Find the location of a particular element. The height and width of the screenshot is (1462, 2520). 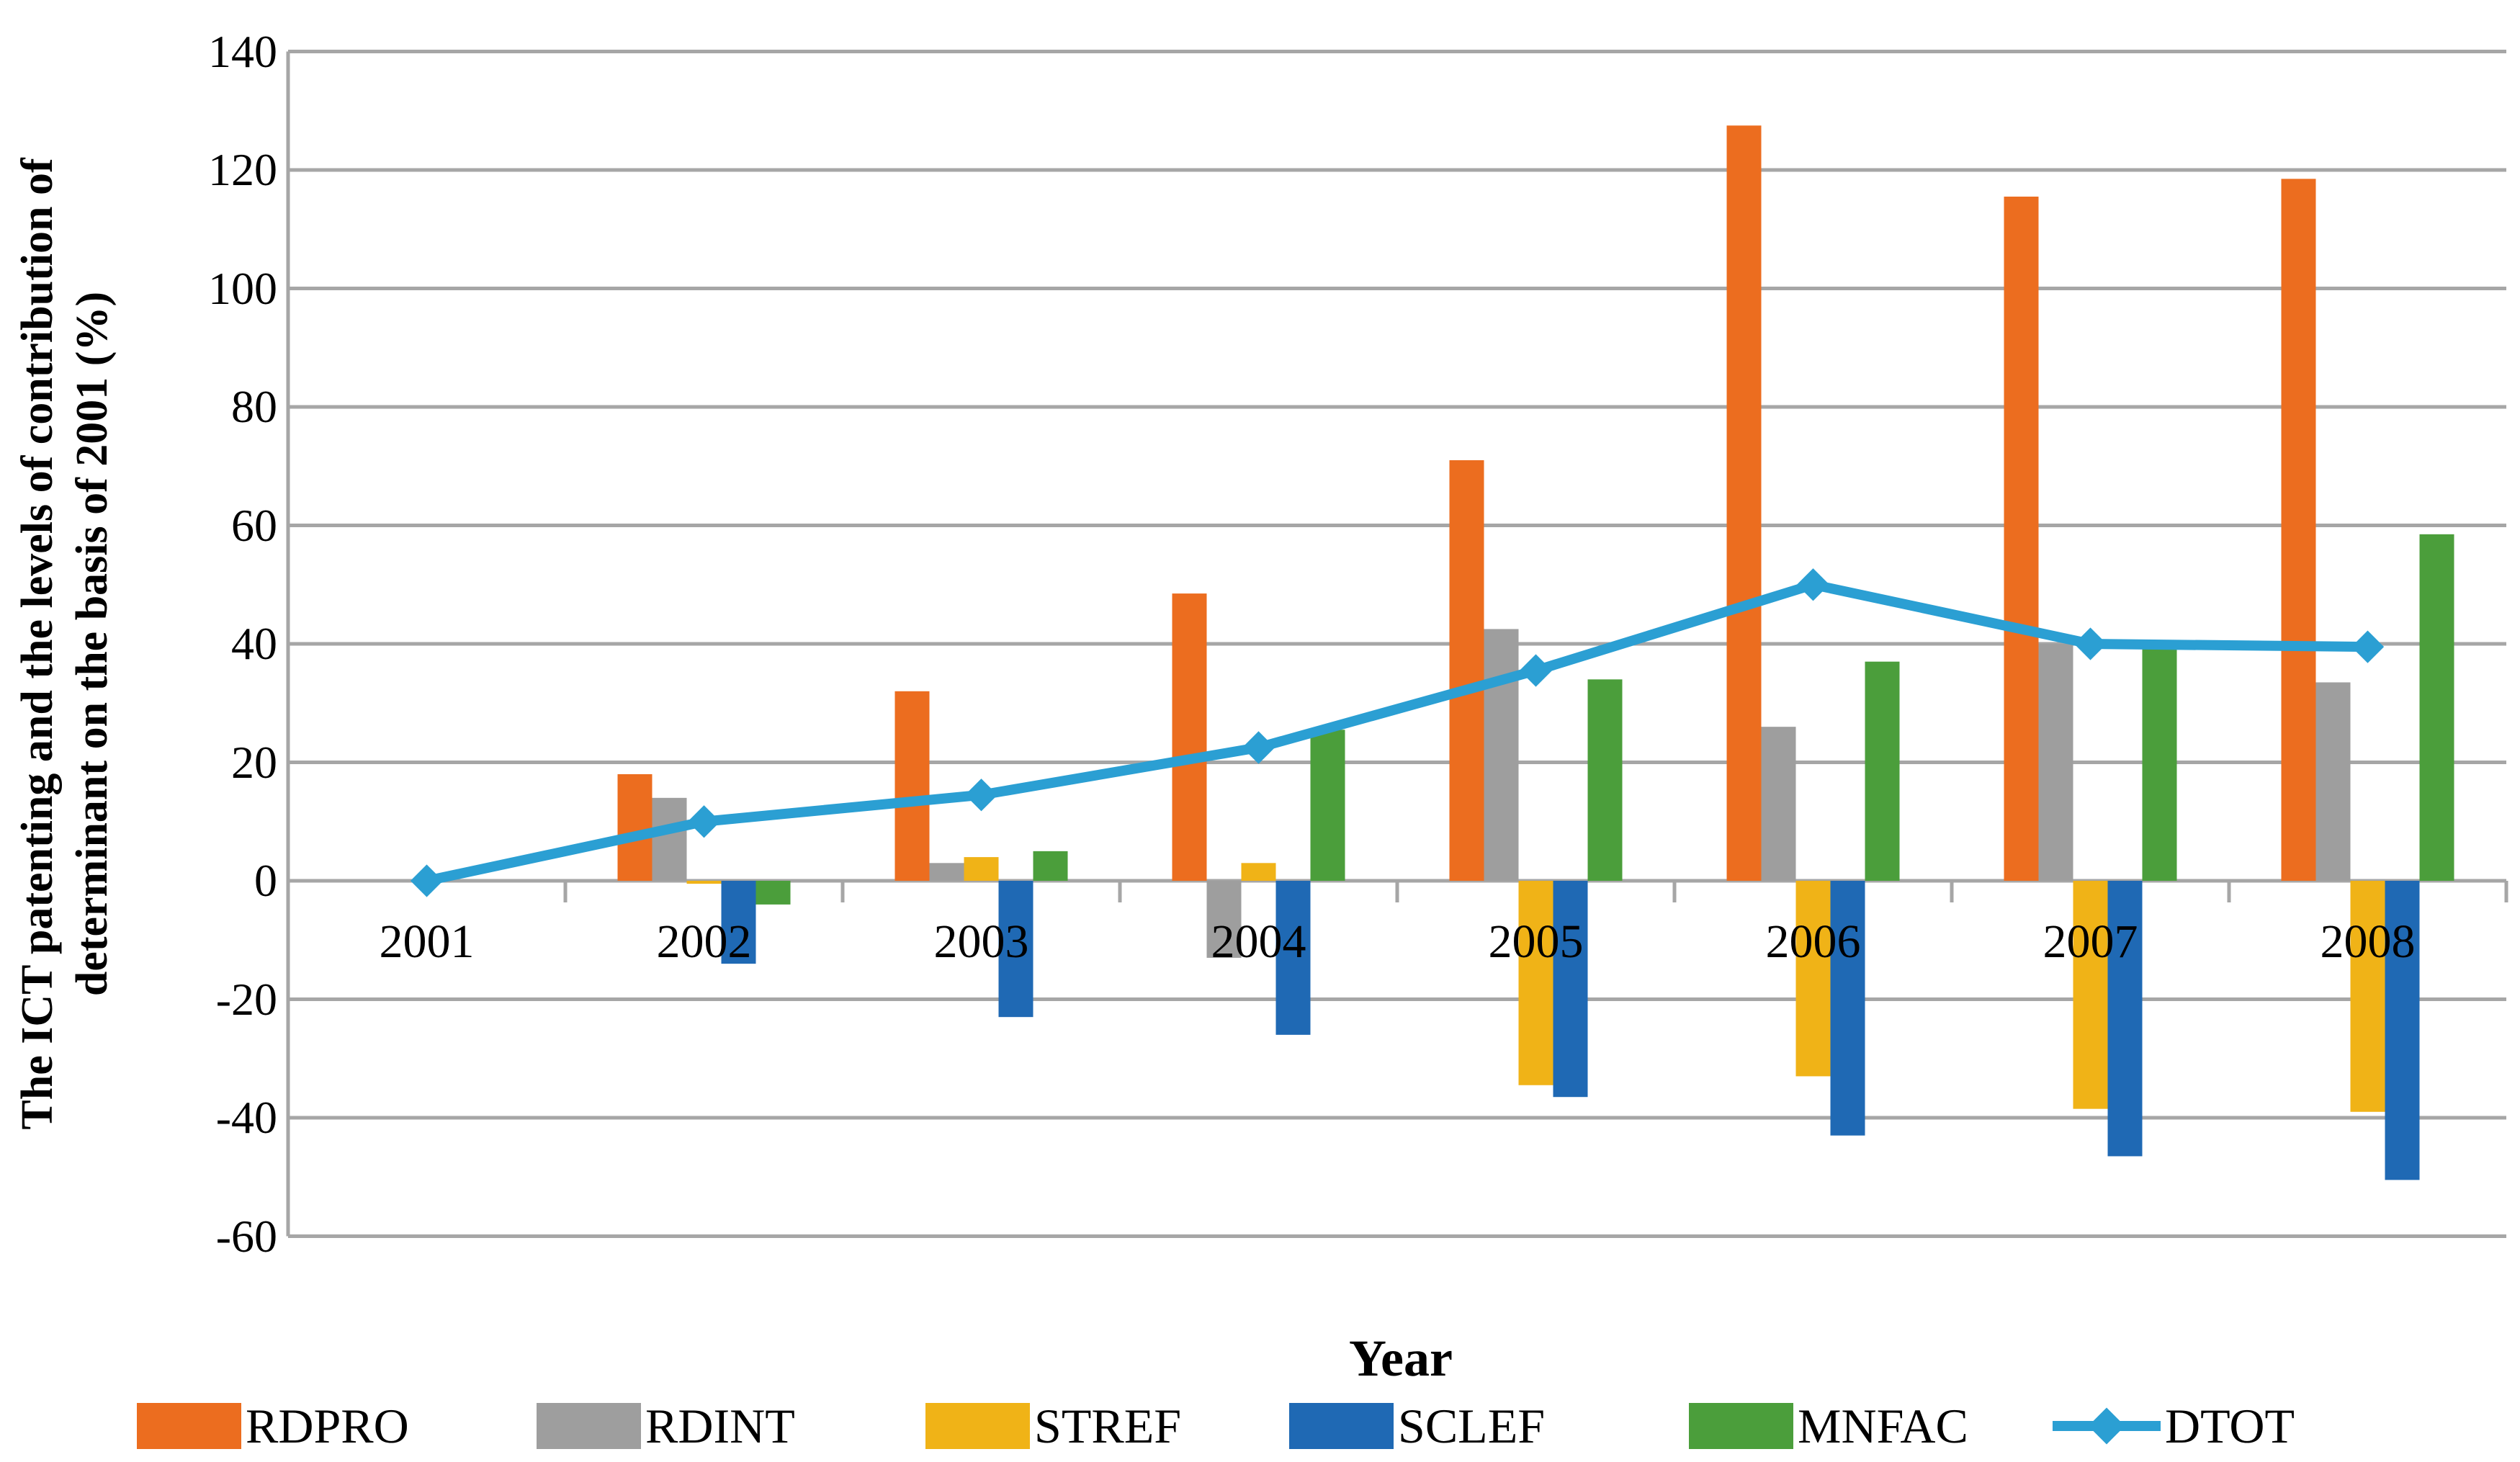

y-tick-label-60: 60 is located at coordinates (254, 525).